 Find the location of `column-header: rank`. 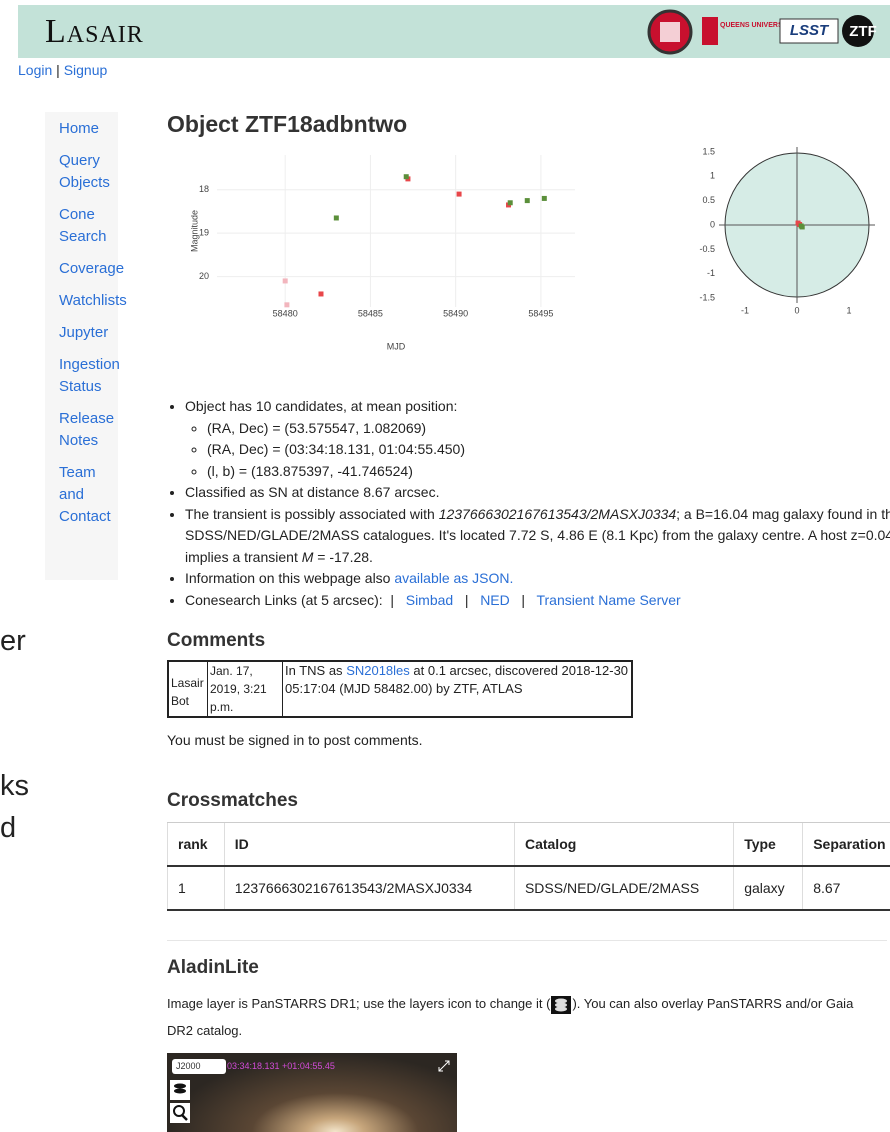

column-header: rank is located at coordinates (196, 844).